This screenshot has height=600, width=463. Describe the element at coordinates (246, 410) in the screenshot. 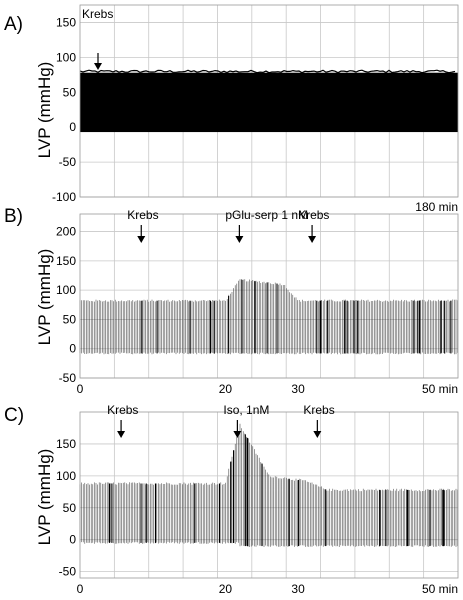

I see `annotation-label: Iso, 1nM` at that location.